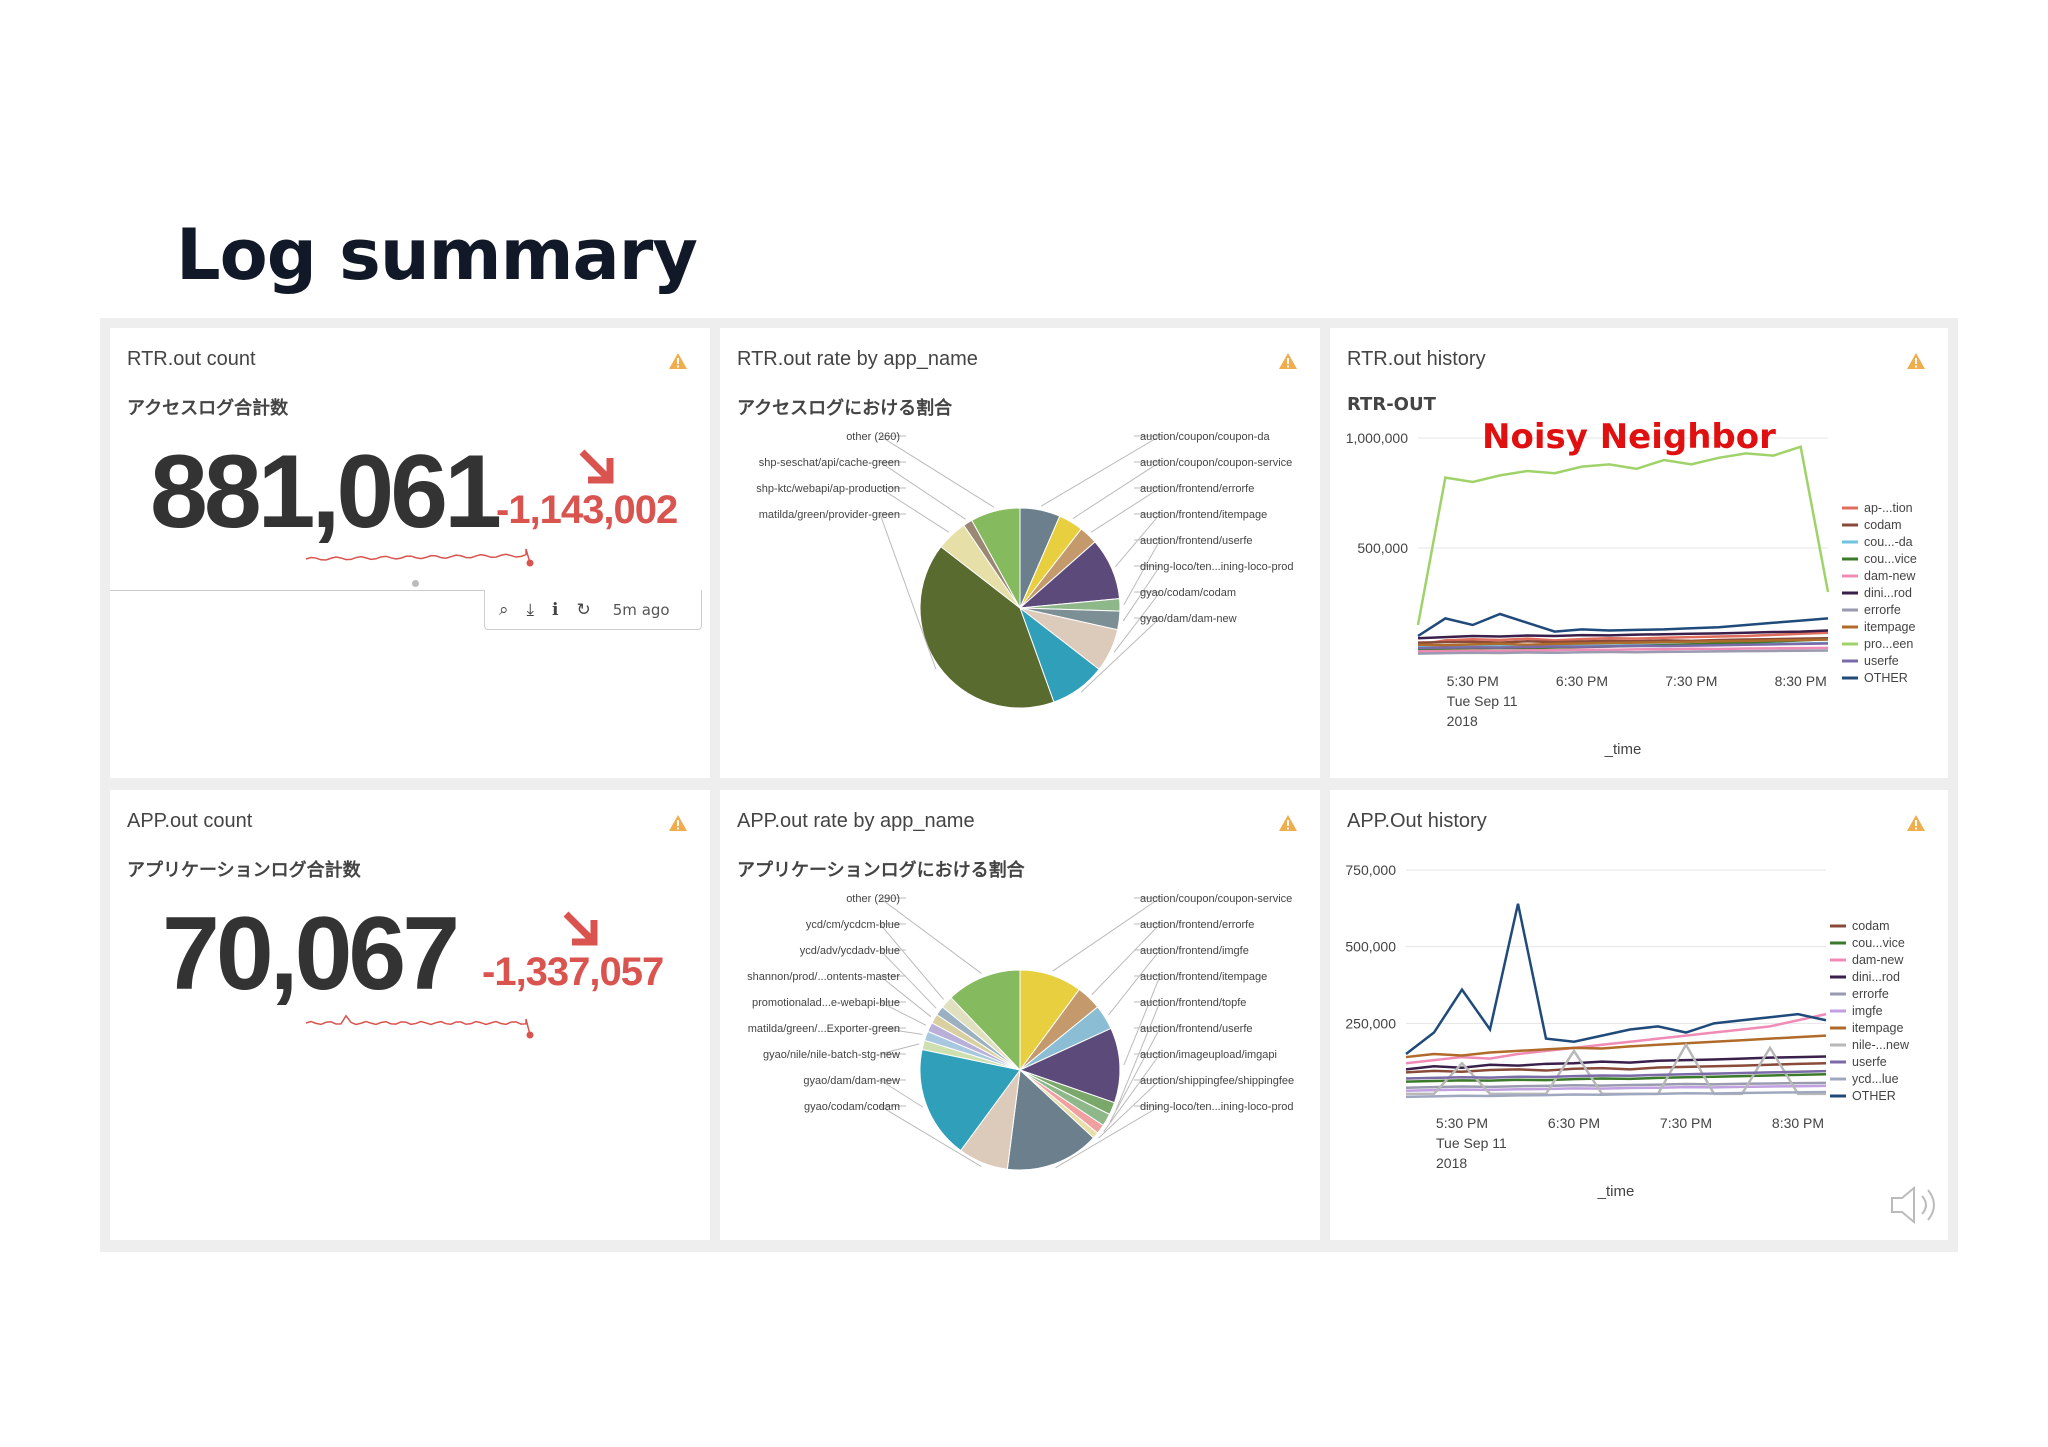 The width and height of the screenshot is (2048, 1447). I want to click on refresh-icon: ↻, so click(583, 609).